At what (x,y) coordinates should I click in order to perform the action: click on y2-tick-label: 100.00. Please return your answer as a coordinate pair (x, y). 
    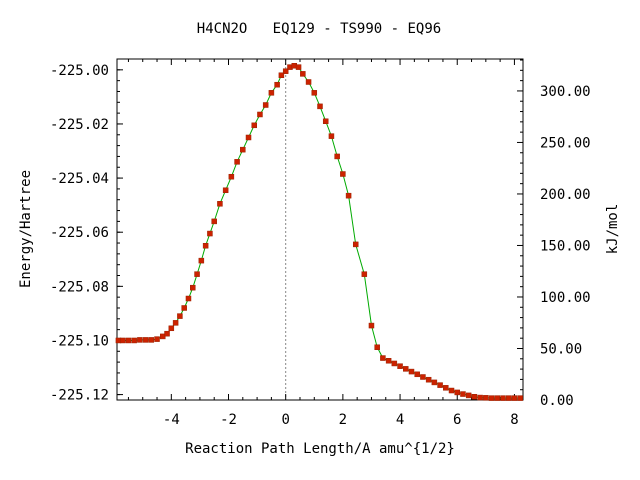
    Looking at the image, I should click on (565, 298).